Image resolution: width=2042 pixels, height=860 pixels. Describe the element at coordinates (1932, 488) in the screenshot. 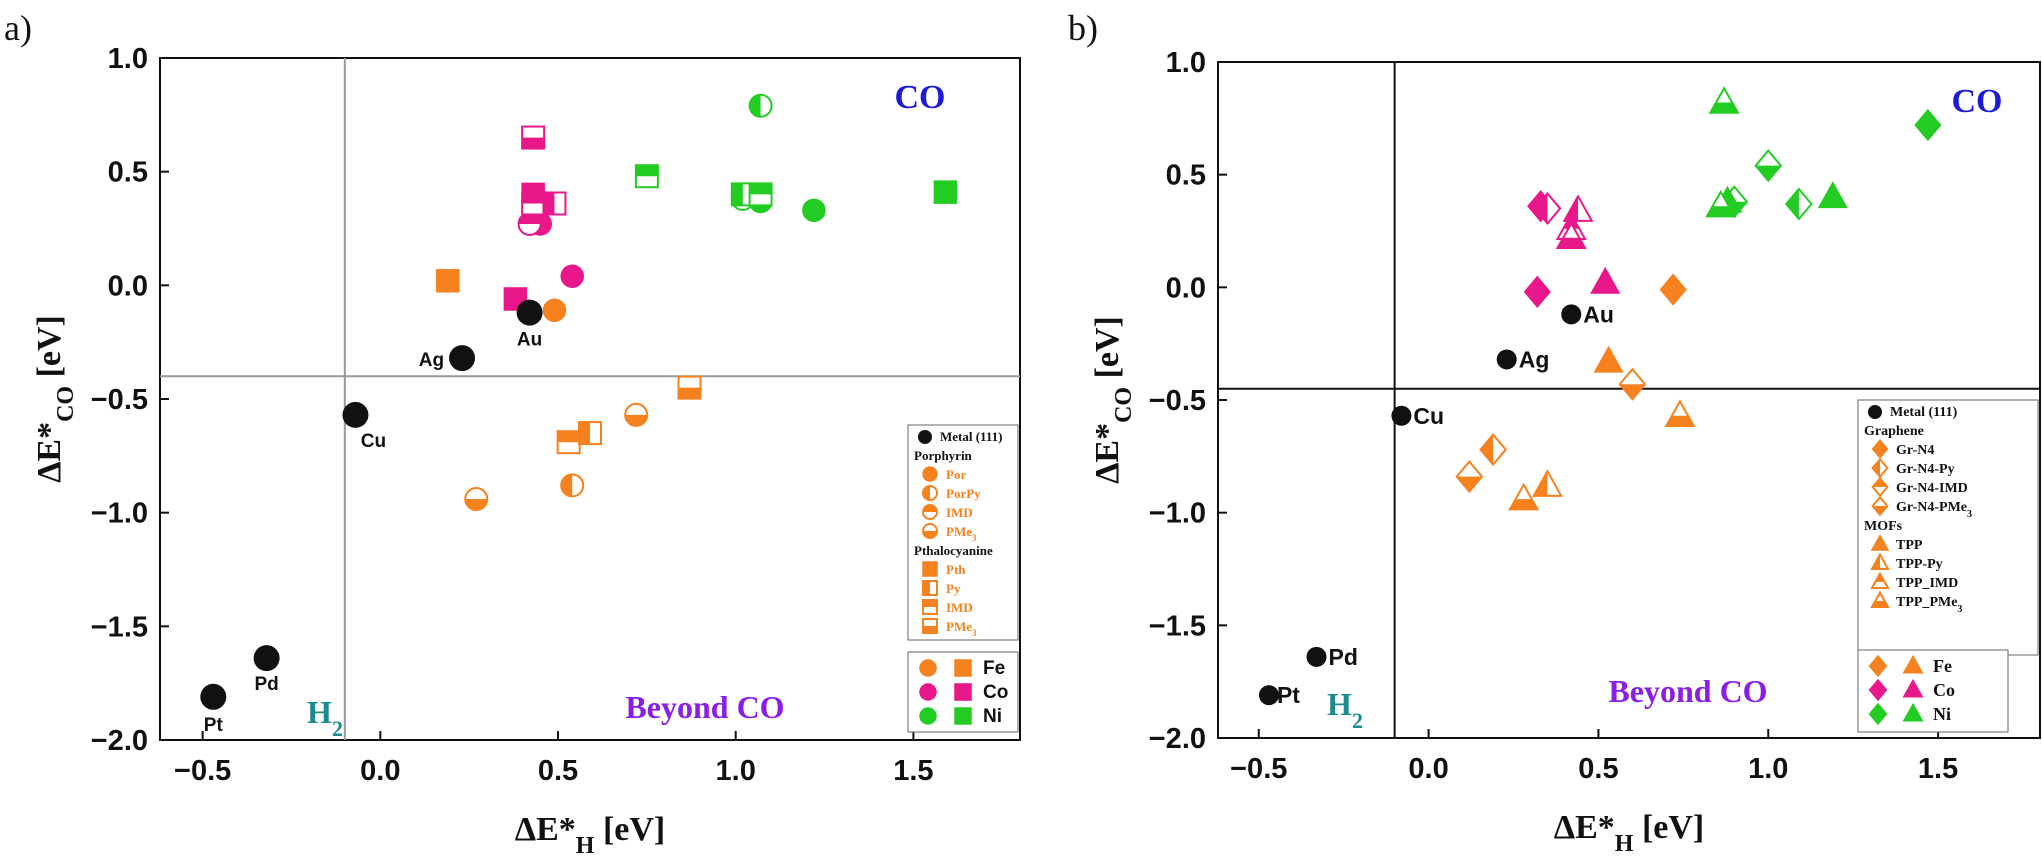

I see `legend-entry-label: Gr-N4-IMD` at that location.